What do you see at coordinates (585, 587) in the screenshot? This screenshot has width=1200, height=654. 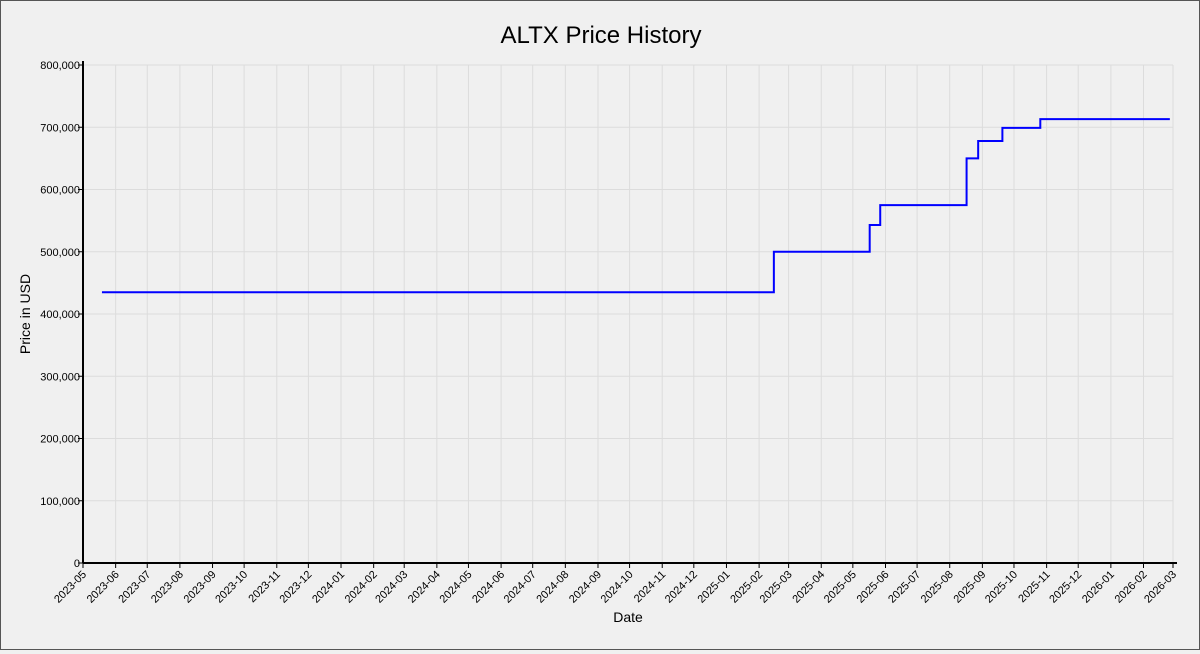 I see `x-tick-label: 2024-09` at bounding box center [585, 587].